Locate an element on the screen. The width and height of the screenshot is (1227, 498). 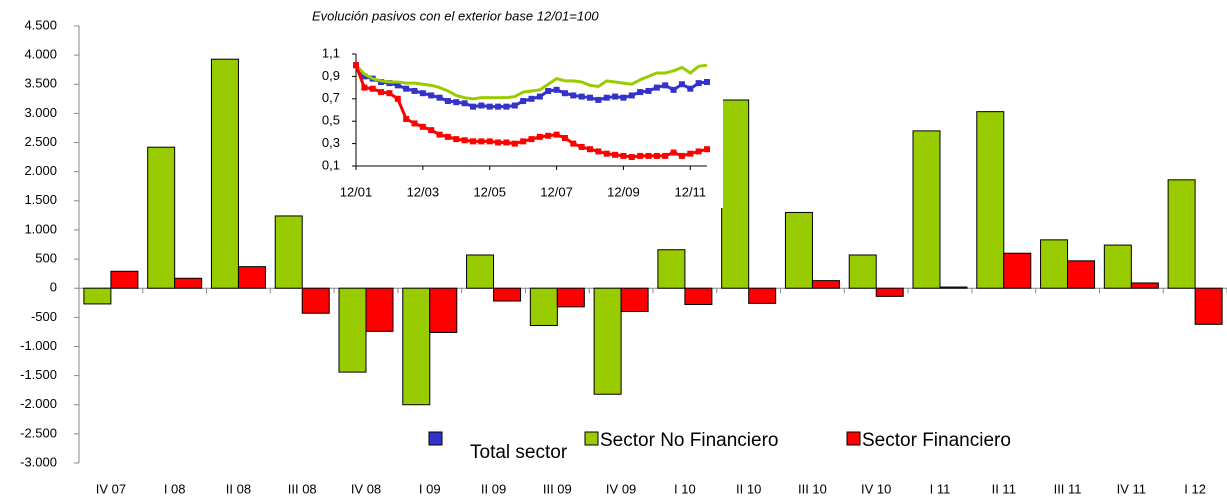
y-tick-label: -1.000 is located at coordinates (38, 345).